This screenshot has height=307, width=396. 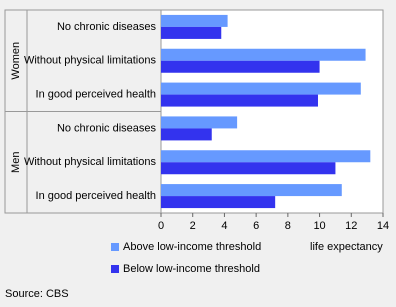 I want to click on group-label: Women, so click(x=16, y=61).